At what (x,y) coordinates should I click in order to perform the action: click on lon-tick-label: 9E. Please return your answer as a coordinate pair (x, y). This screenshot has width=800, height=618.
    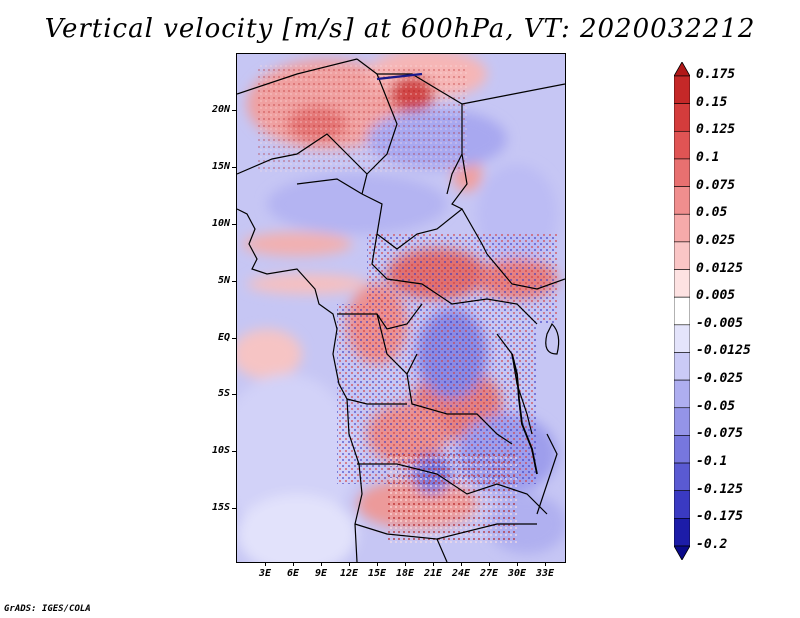
    Looking at the image, I should click on (321, 573).